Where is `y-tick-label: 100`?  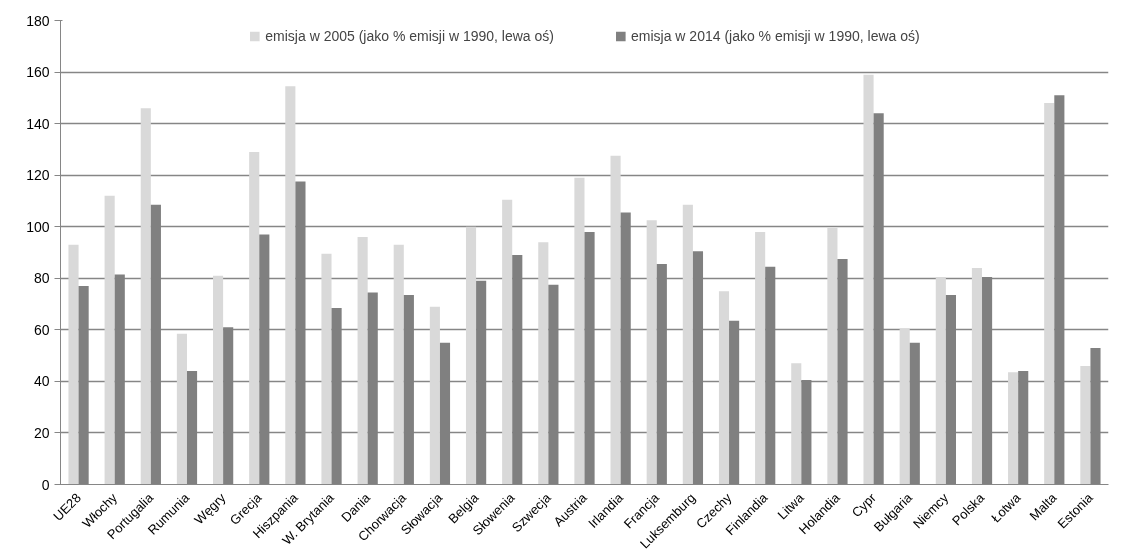 y-tick-label: 100 is located at coordinates (38, 226).